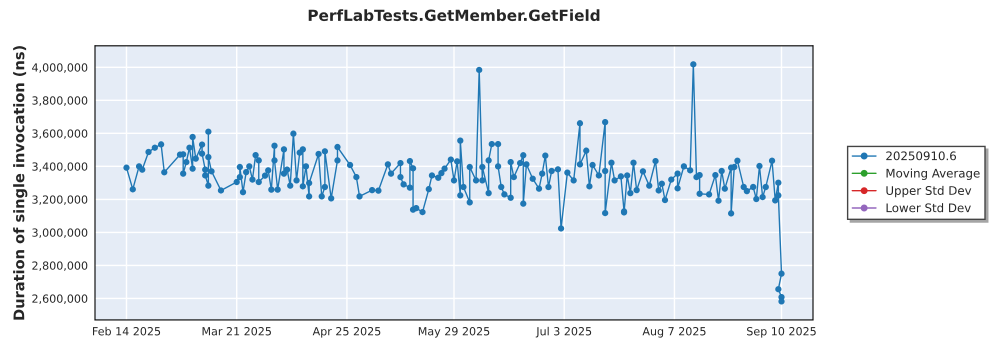 This screenshot has width=1000, height=350. Describe the element at coordinates (60, 299) in the screenshot. I see `y-tick-label: 2,600,000` at that location.